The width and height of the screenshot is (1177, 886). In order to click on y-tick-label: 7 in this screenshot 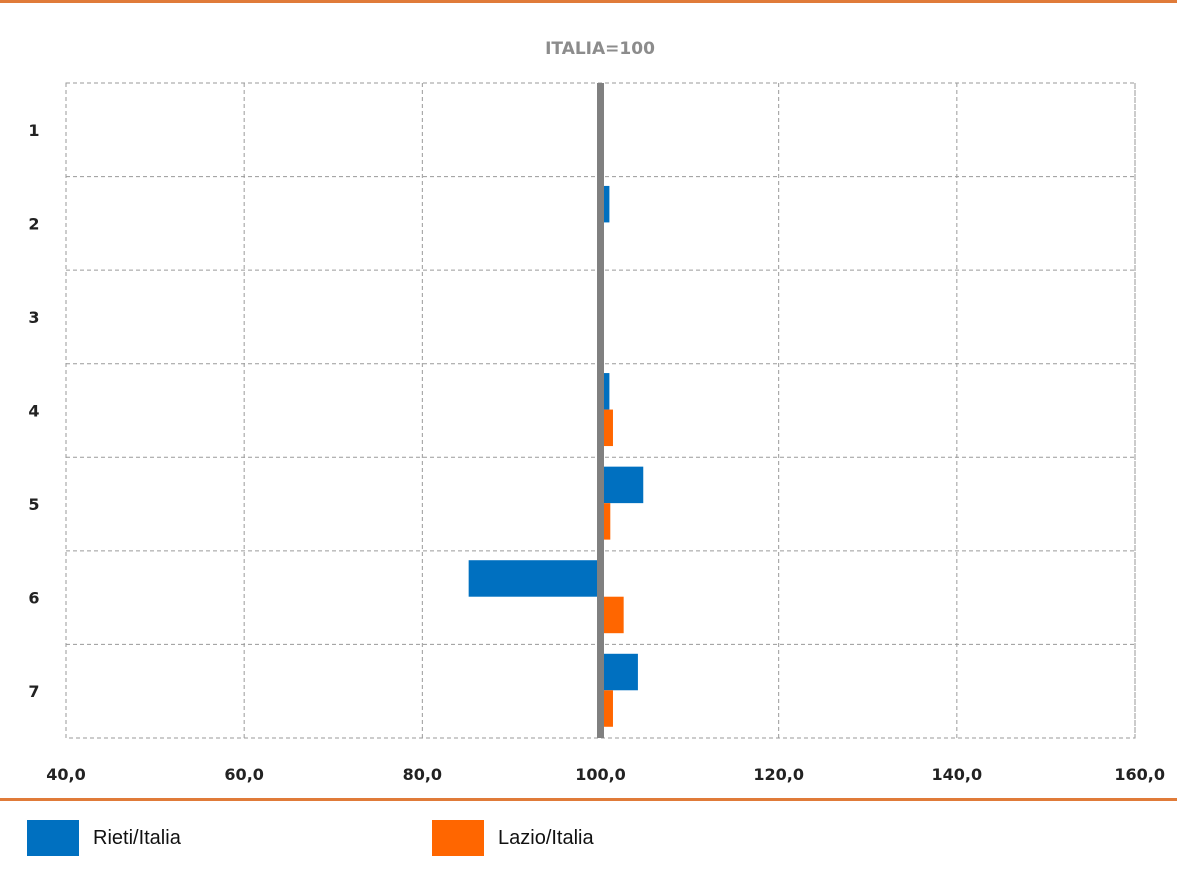, I will do `click(33, 691)`.